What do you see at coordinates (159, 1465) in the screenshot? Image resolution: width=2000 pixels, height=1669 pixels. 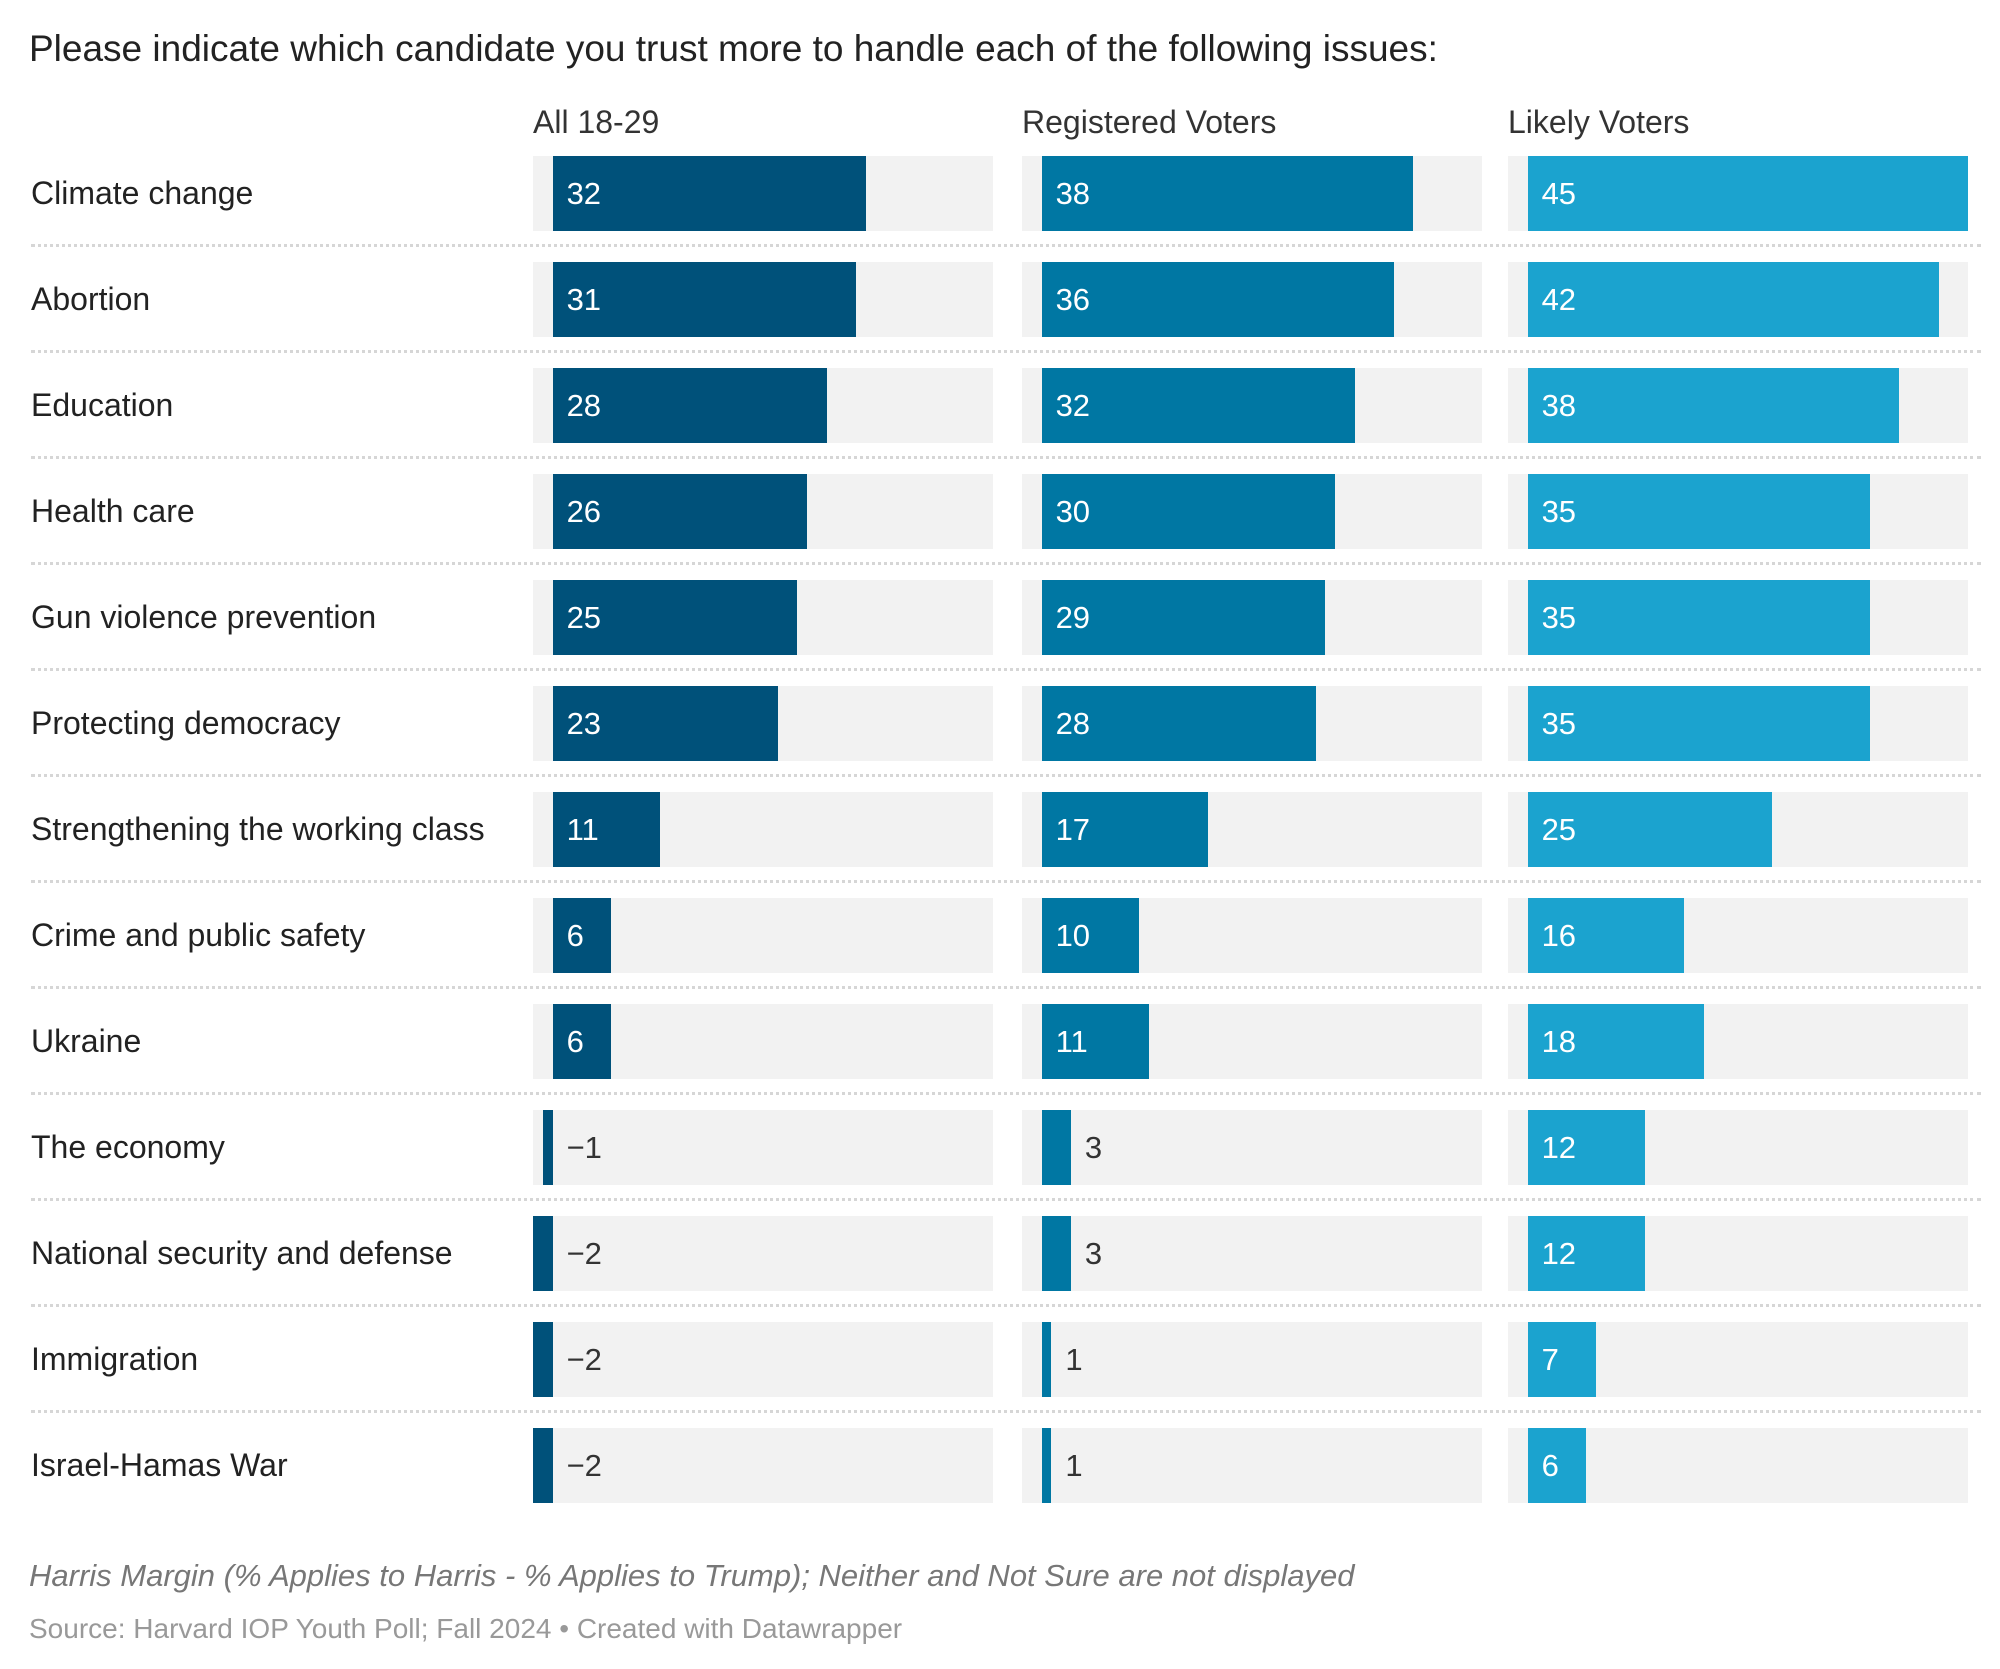 I see `row-label: Israel-Hamas War` at bounding box center [159, 1465].